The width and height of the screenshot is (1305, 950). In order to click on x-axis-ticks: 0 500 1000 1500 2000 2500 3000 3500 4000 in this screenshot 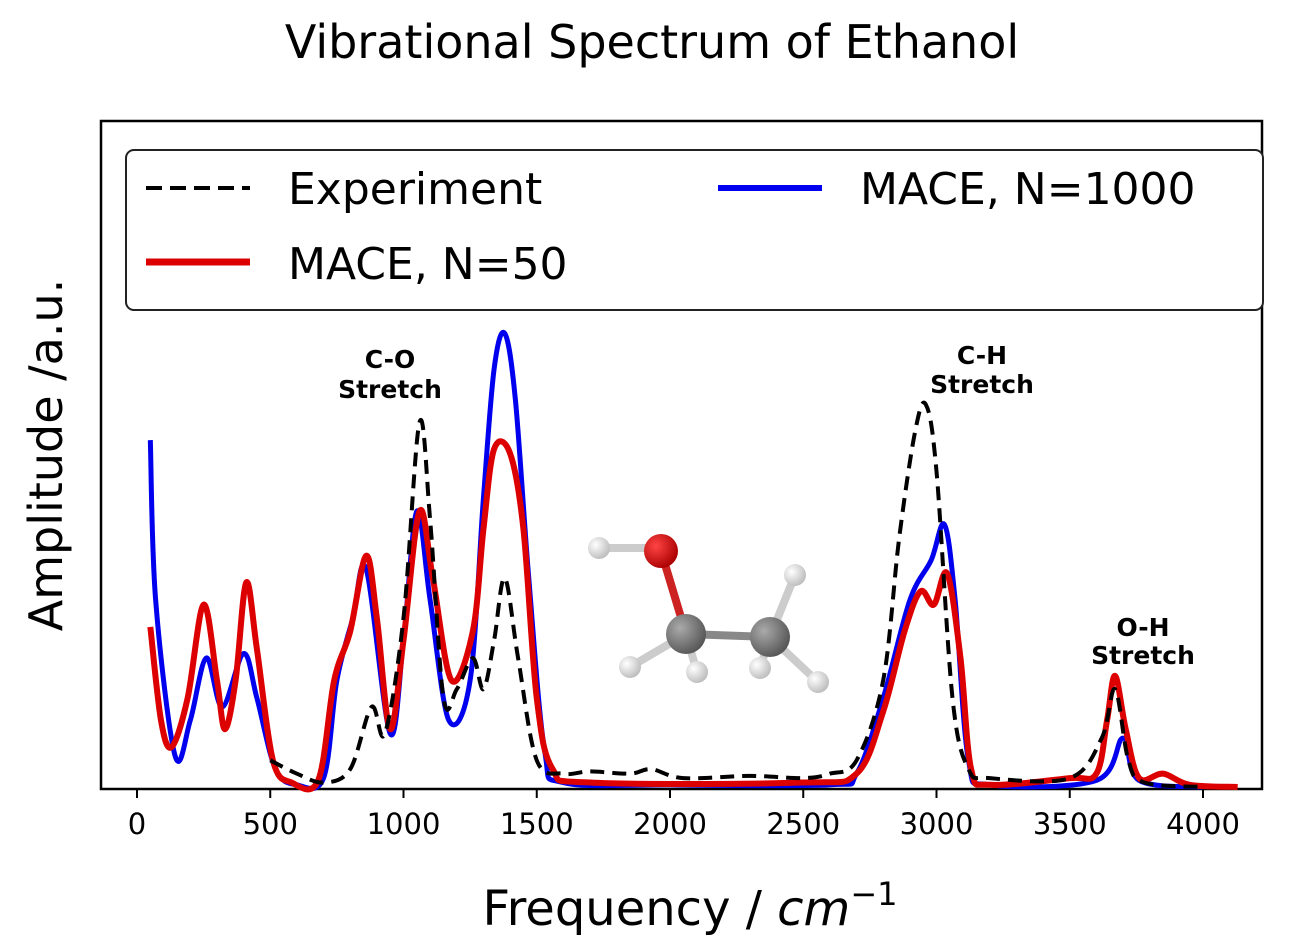, I will do `click(684, 815)`.